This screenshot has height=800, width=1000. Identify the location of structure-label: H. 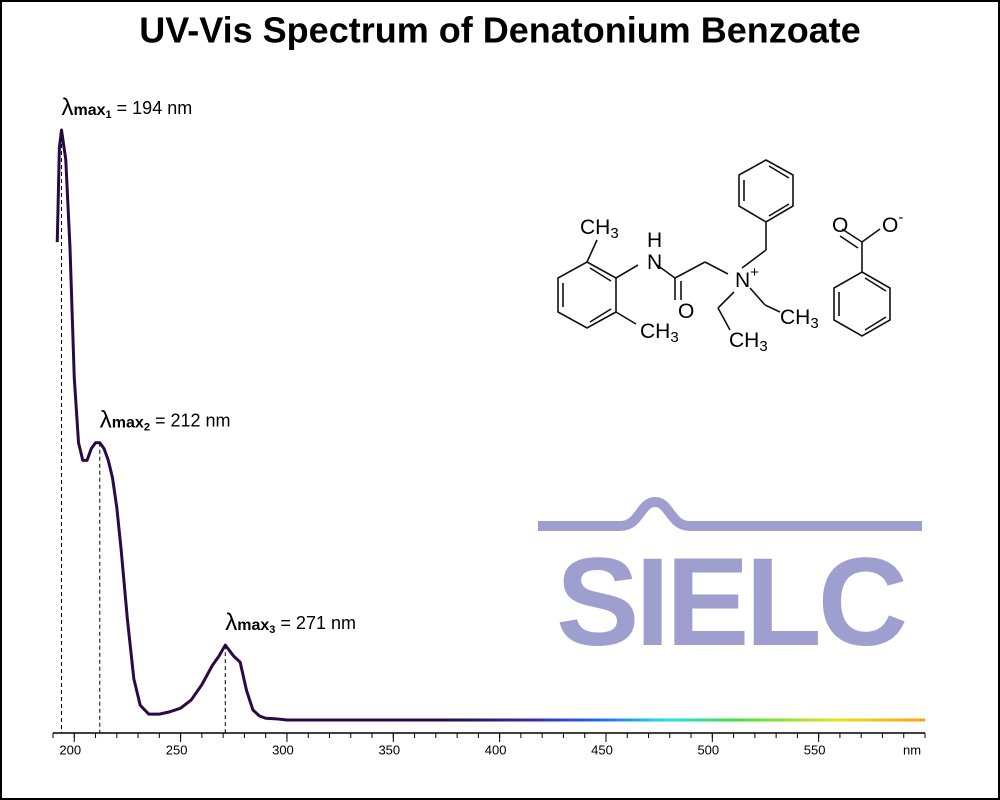
(654, 240).